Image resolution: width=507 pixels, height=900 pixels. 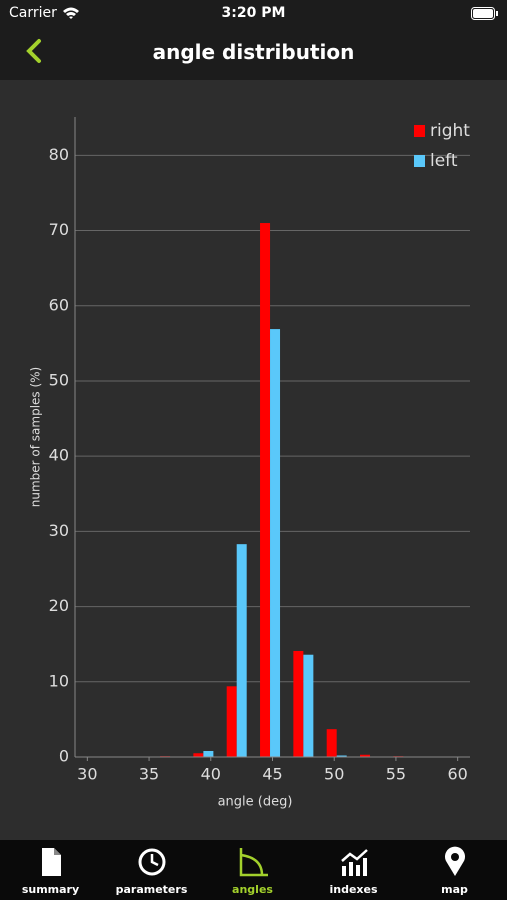 I want to click on angles-icon, so click(x=253, y=862).